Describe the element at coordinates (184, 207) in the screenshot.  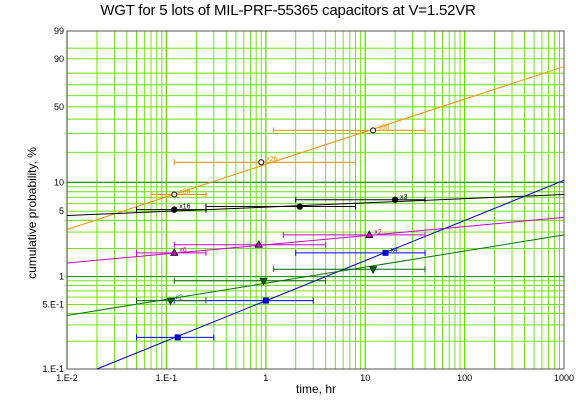
I see `point-label: x16` at that location.